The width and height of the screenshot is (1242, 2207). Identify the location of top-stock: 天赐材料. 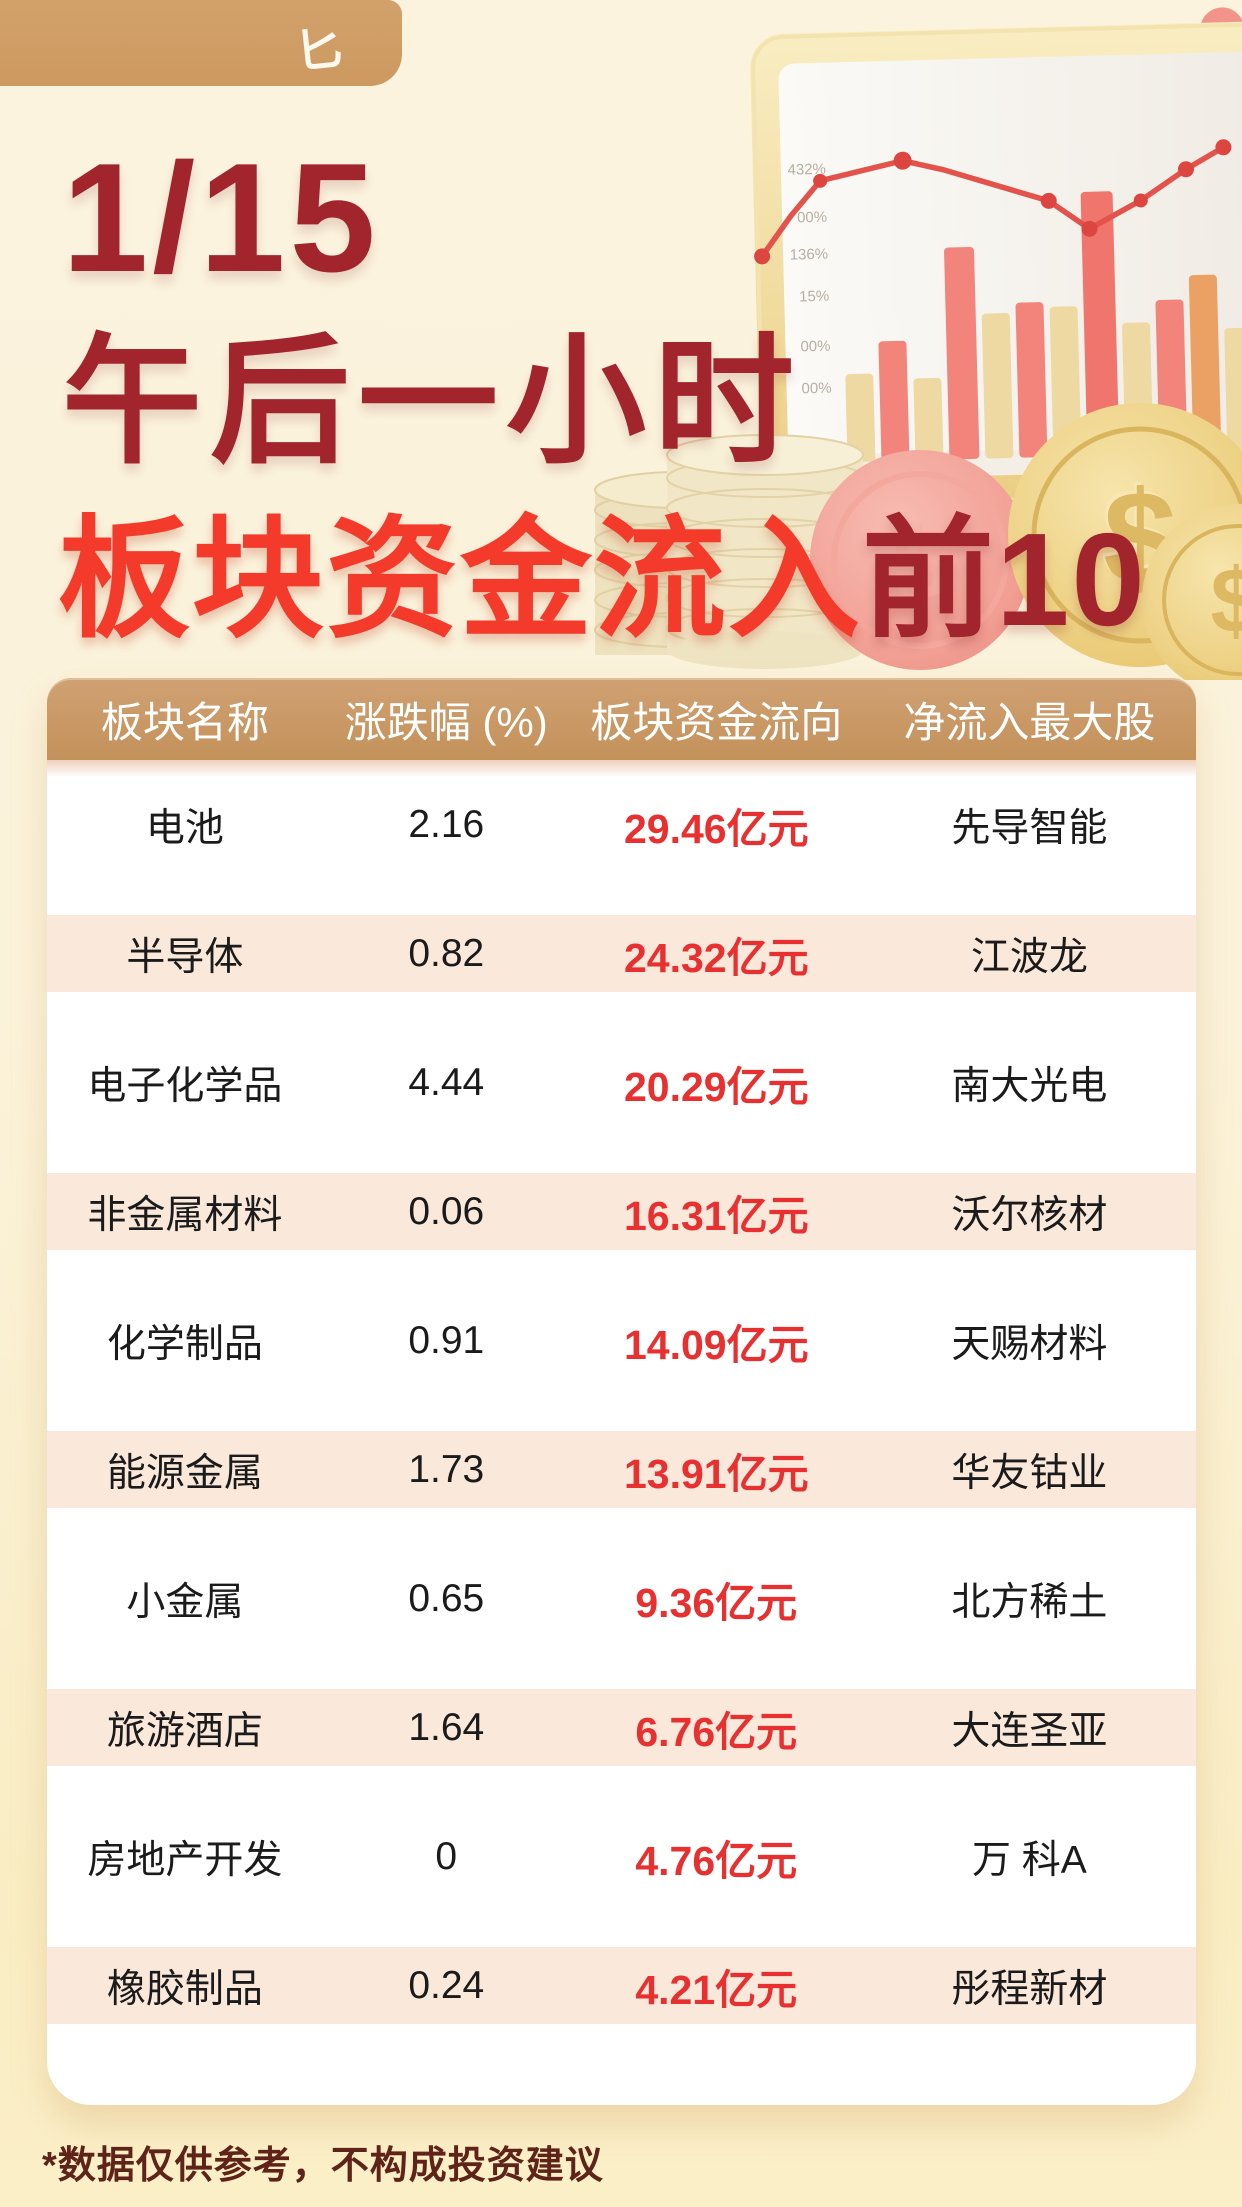
(1029, 1344).